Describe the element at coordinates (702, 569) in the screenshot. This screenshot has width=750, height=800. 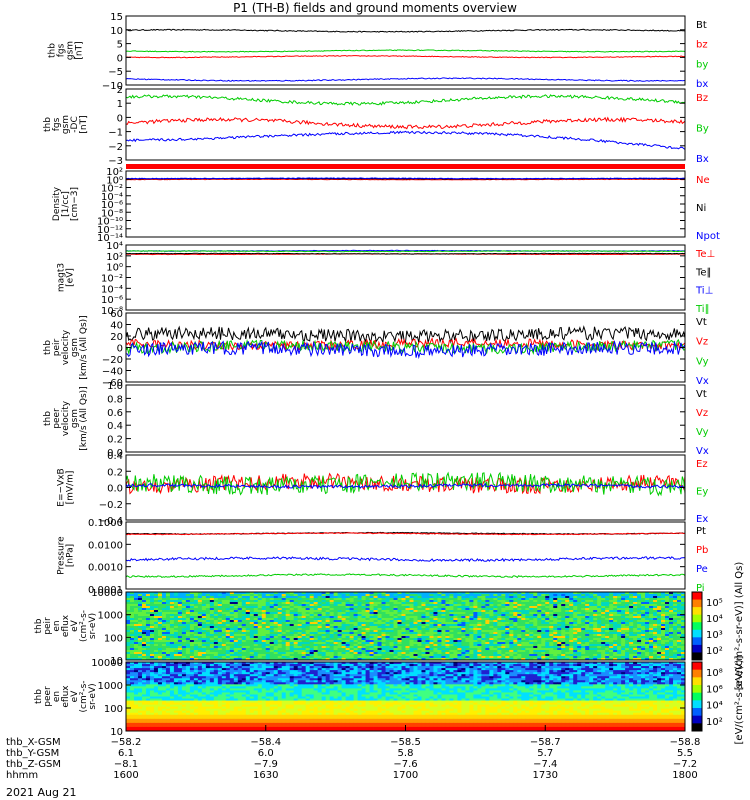
I see `legend-Pe: Pe` at that location.